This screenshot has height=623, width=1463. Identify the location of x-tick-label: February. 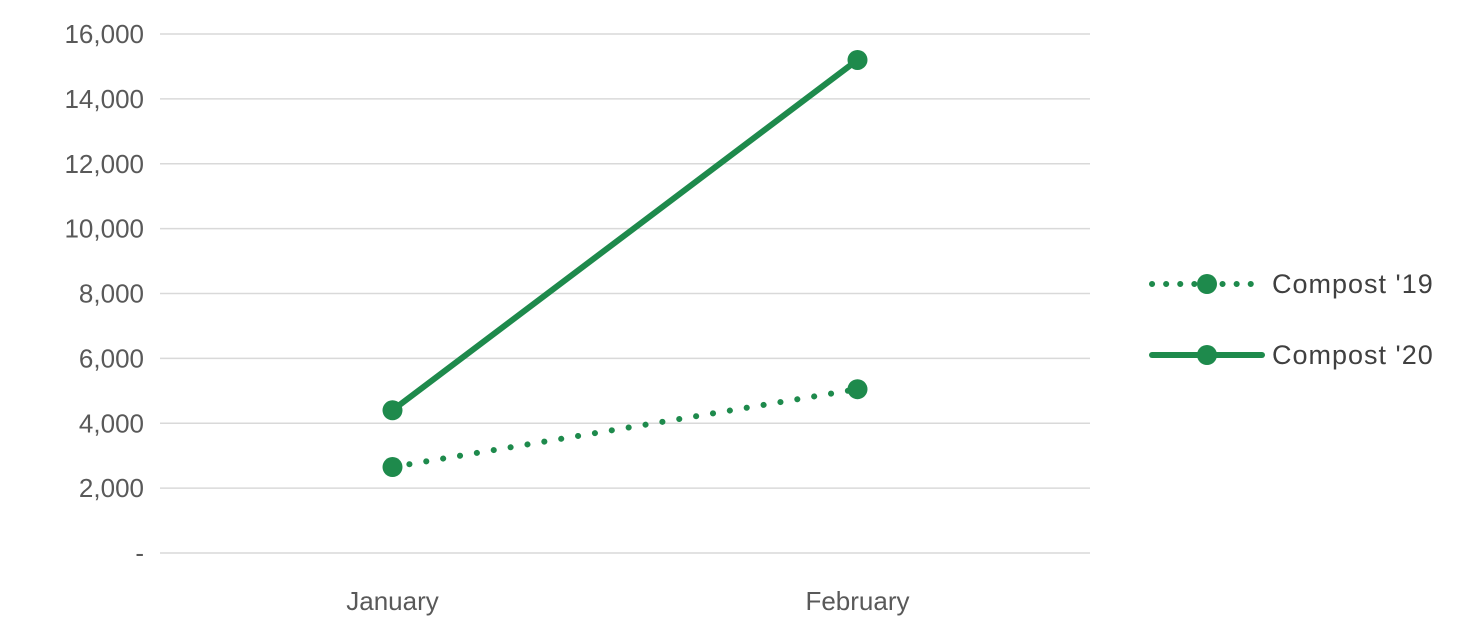
(857, 601).